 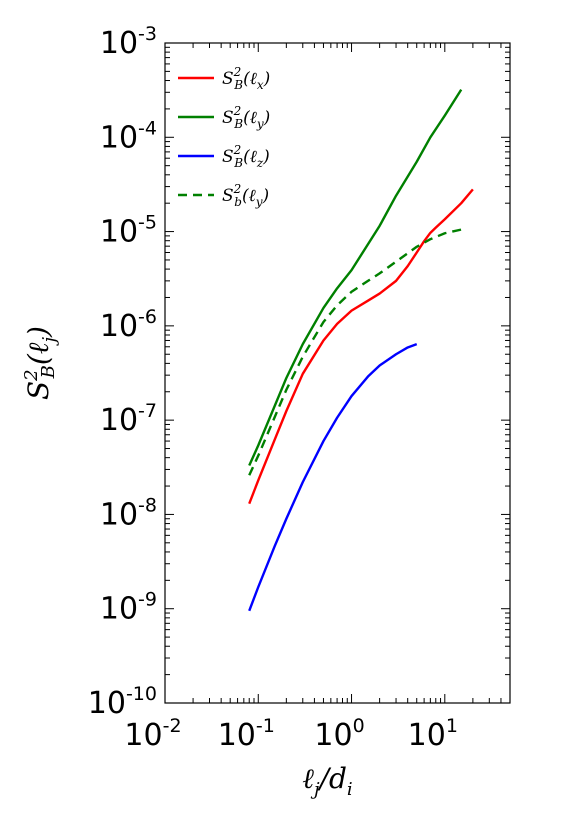 I want to click on y-axis-label: S2B(ℓj), so click(x=40, y=363).